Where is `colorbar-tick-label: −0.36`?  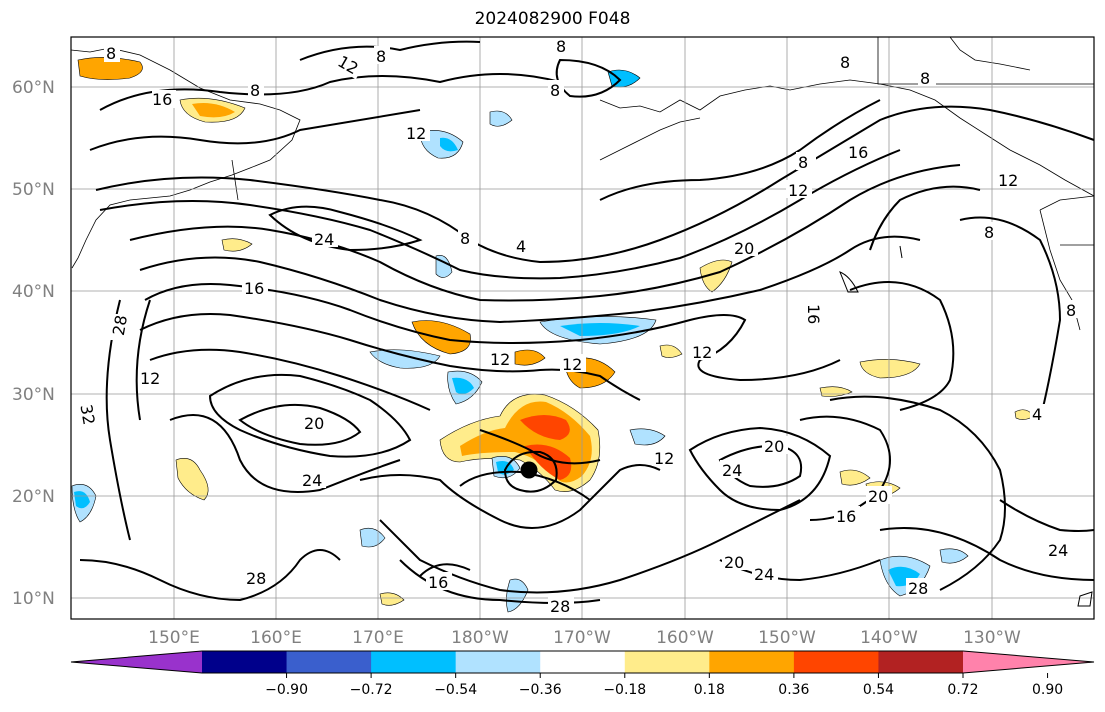
colorbar-tick-label: −0.36 is located at coordinates (540, 690).